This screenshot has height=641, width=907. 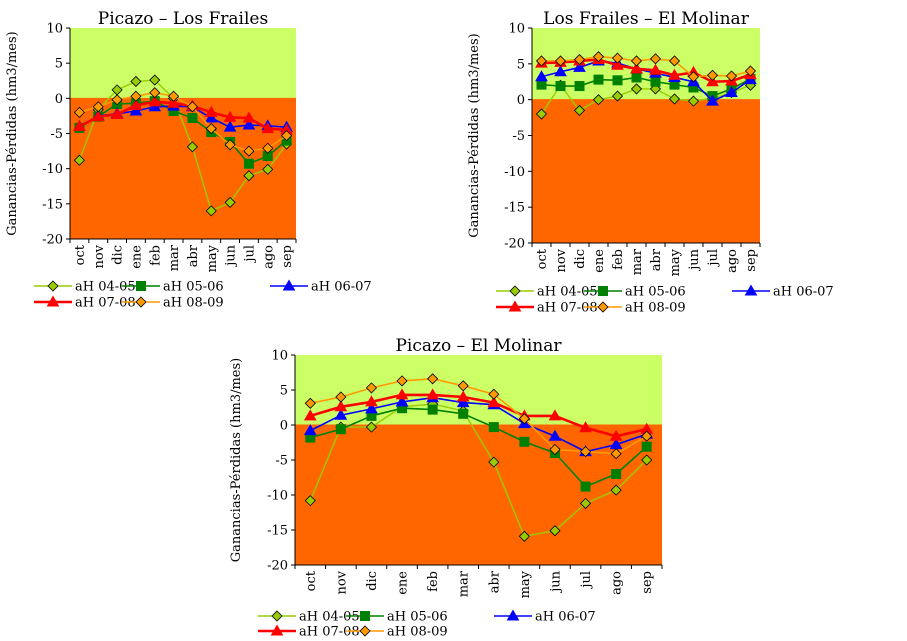 I want to click on loss-zone-band, so click(x=646, y=171).